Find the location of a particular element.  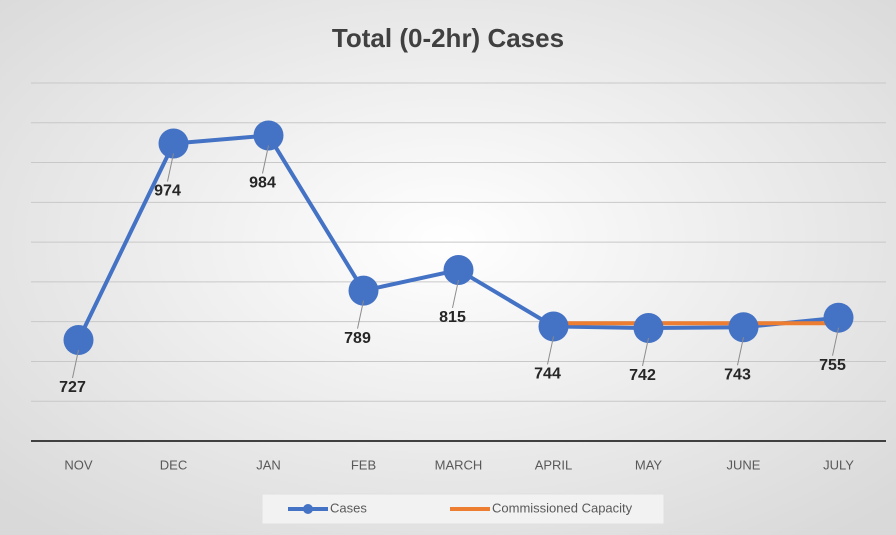

x-tick-label: MAY is located at coordinates (649, 464).